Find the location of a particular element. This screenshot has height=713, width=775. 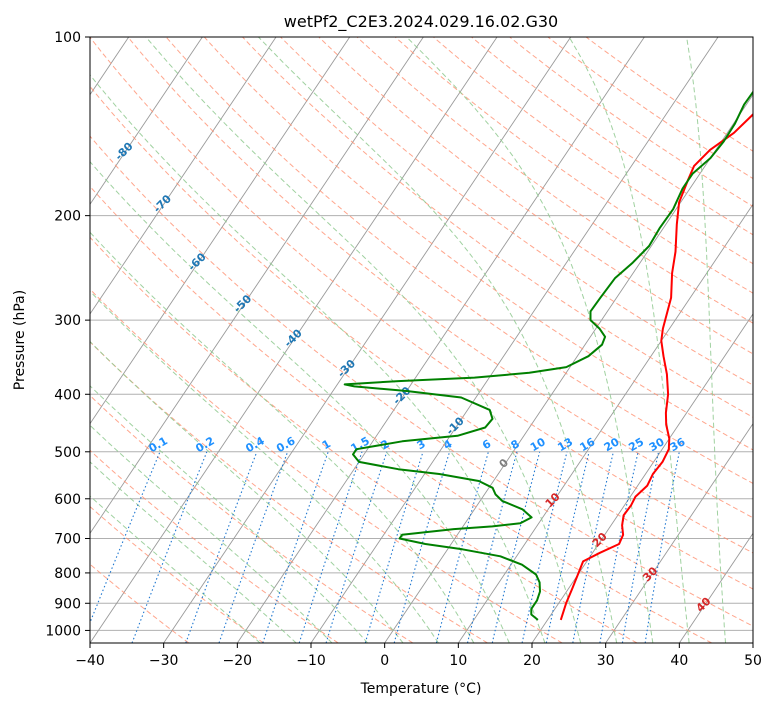

x-tick-label: 20 is located at coordinates (532, 661).